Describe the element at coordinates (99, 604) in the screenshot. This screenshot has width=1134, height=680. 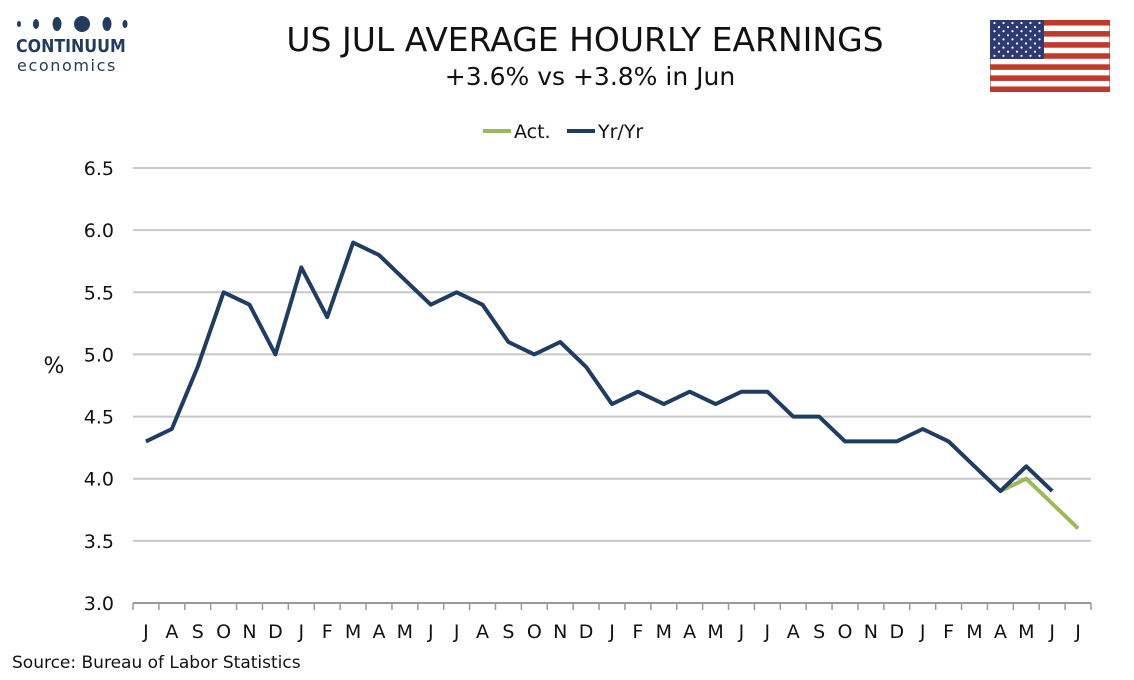
I see `y-tick-label: 3.0` at that location.